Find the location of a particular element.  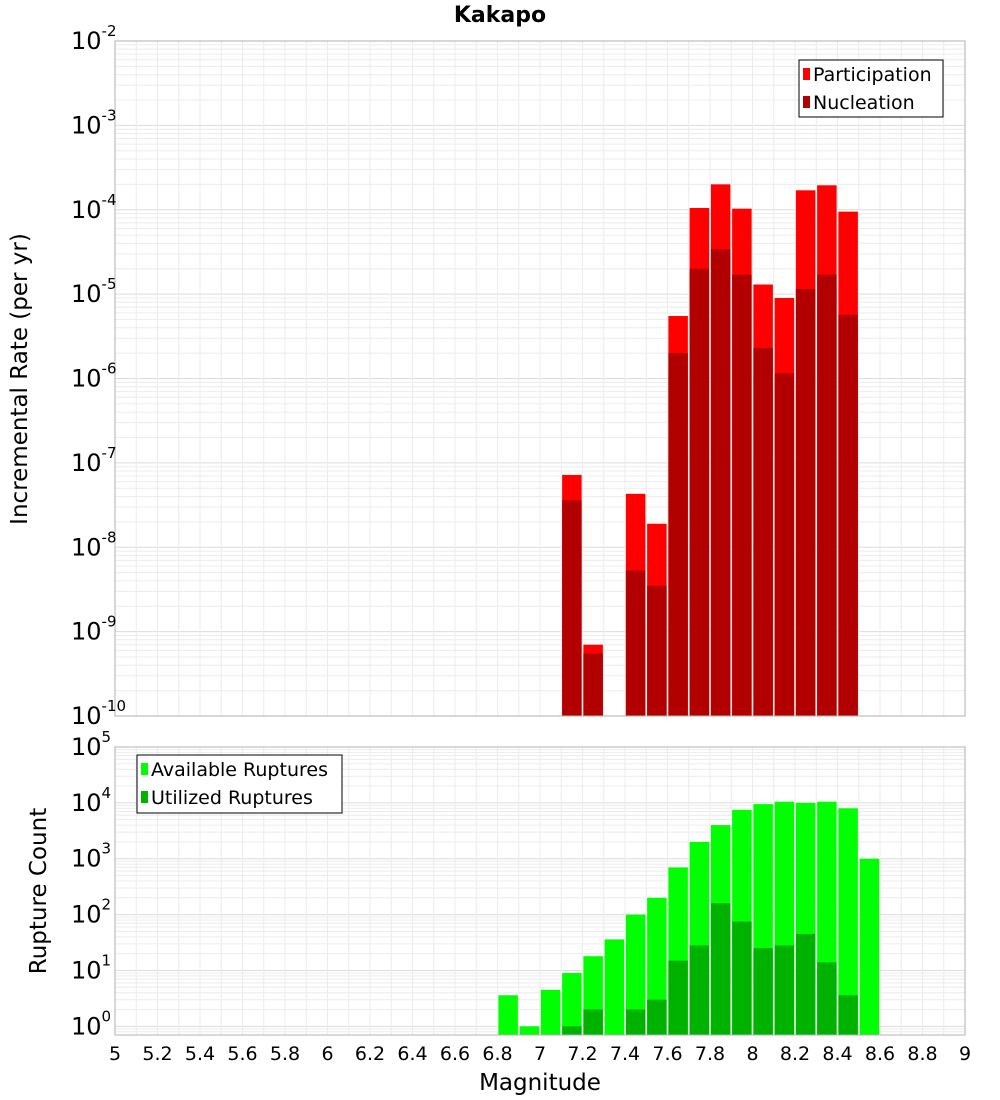

legend: Available Ruptures Utilized Ruptures is located at coordinates (239, 784).